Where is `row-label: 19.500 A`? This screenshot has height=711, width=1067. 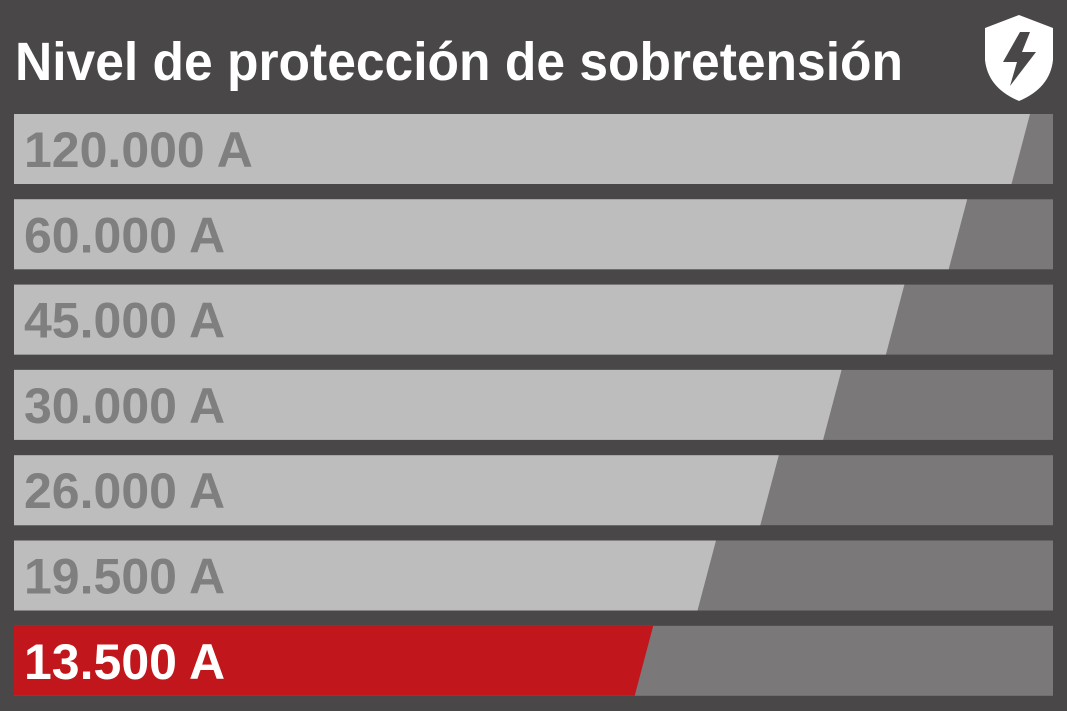 row-label: 19.500 A is located at coordinates (124, 577).